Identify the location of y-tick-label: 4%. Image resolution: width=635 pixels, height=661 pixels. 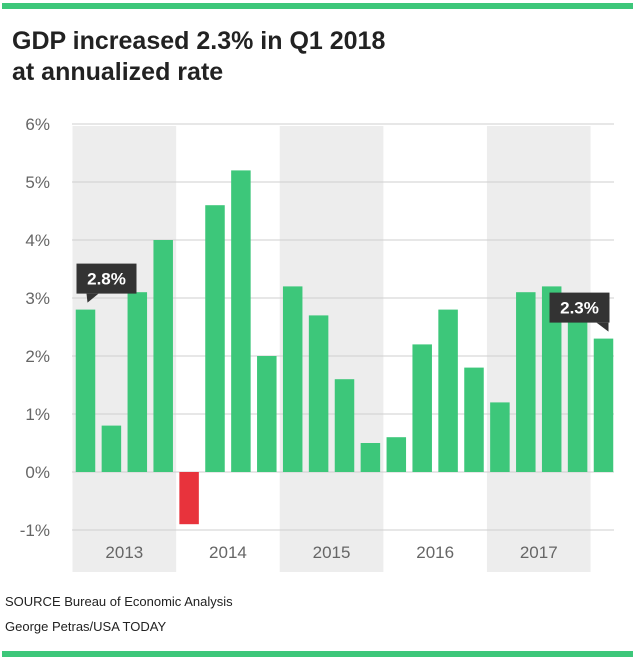
(37, 240).